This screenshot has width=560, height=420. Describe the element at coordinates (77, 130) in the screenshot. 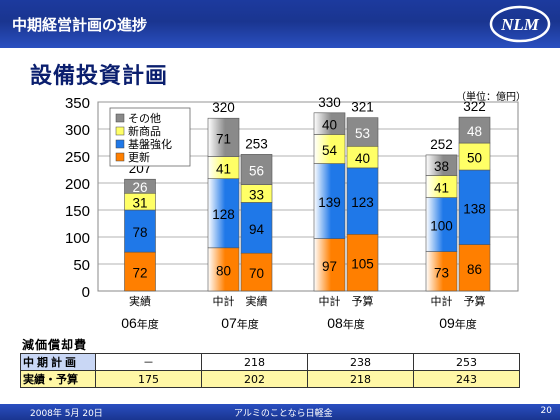

I see `y-tick-label: 300` at that location.